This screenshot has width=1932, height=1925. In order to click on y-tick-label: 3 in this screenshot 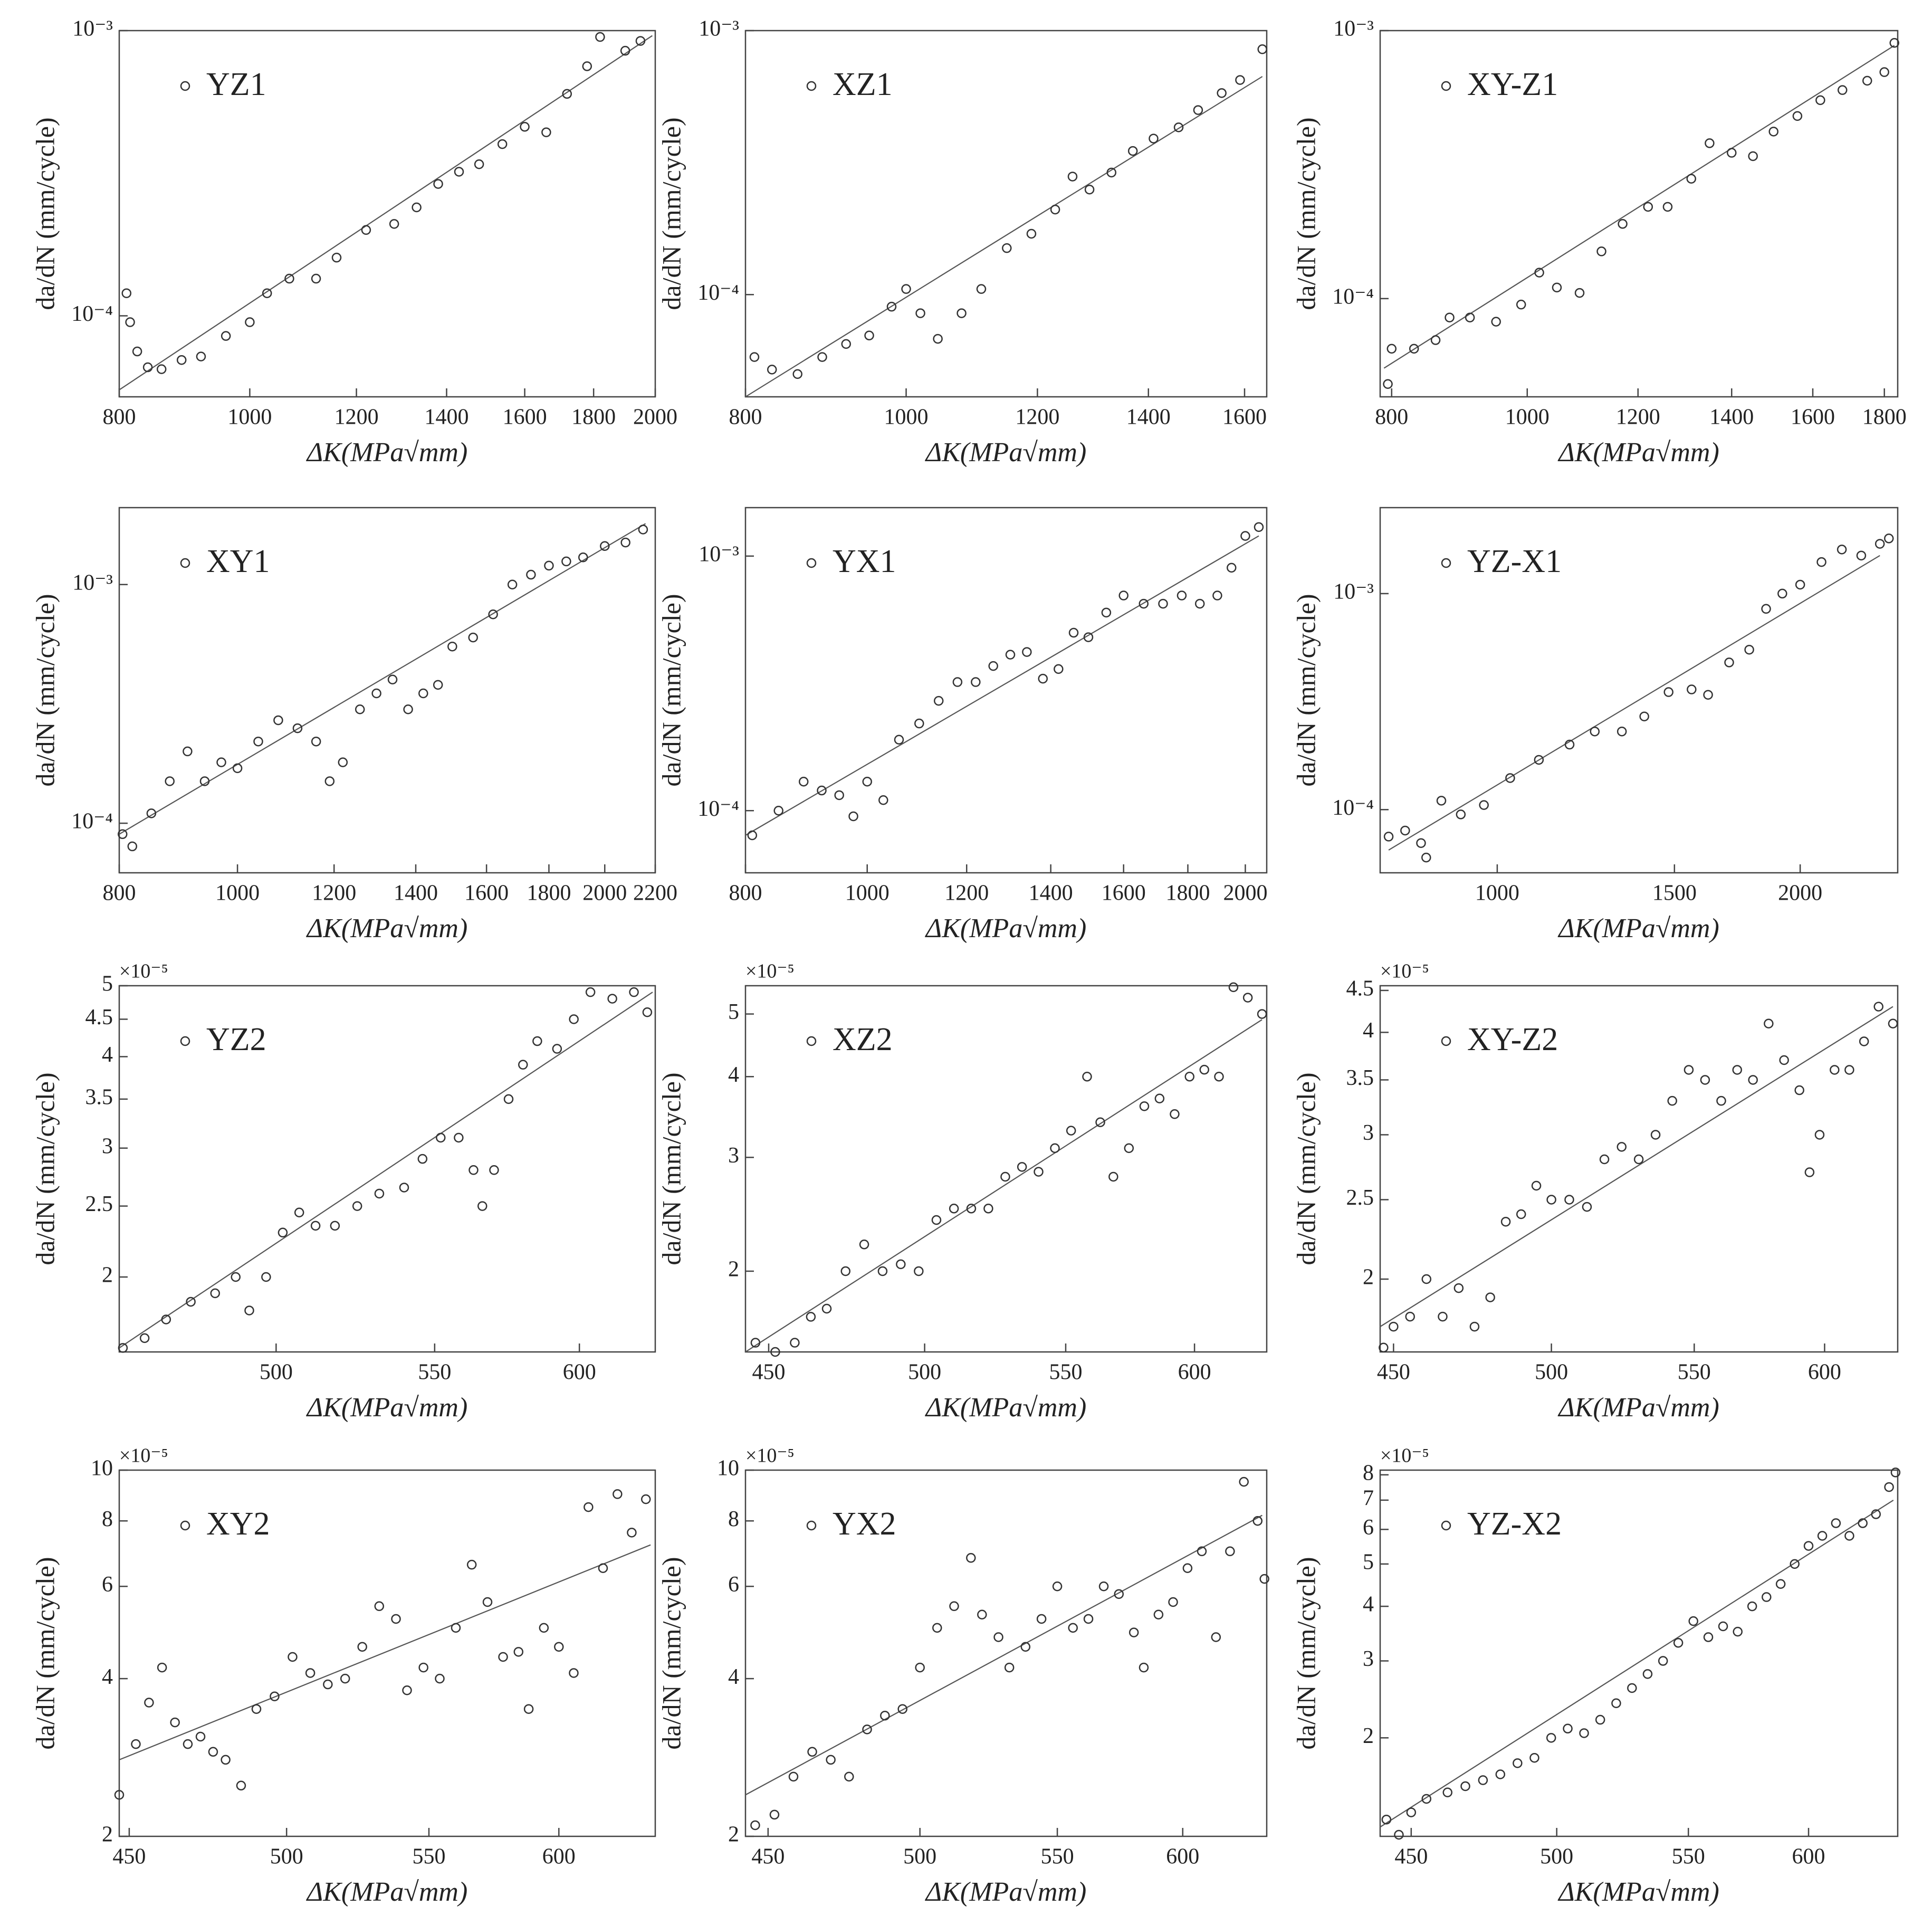, I will do `click(108, 1146)`.